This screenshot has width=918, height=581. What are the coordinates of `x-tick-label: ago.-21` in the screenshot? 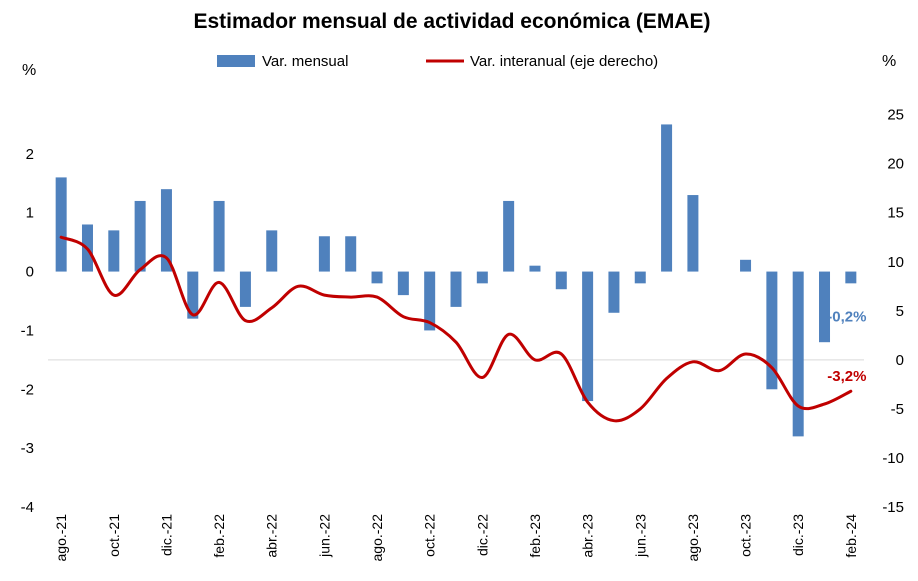 It's located at (61, 538).